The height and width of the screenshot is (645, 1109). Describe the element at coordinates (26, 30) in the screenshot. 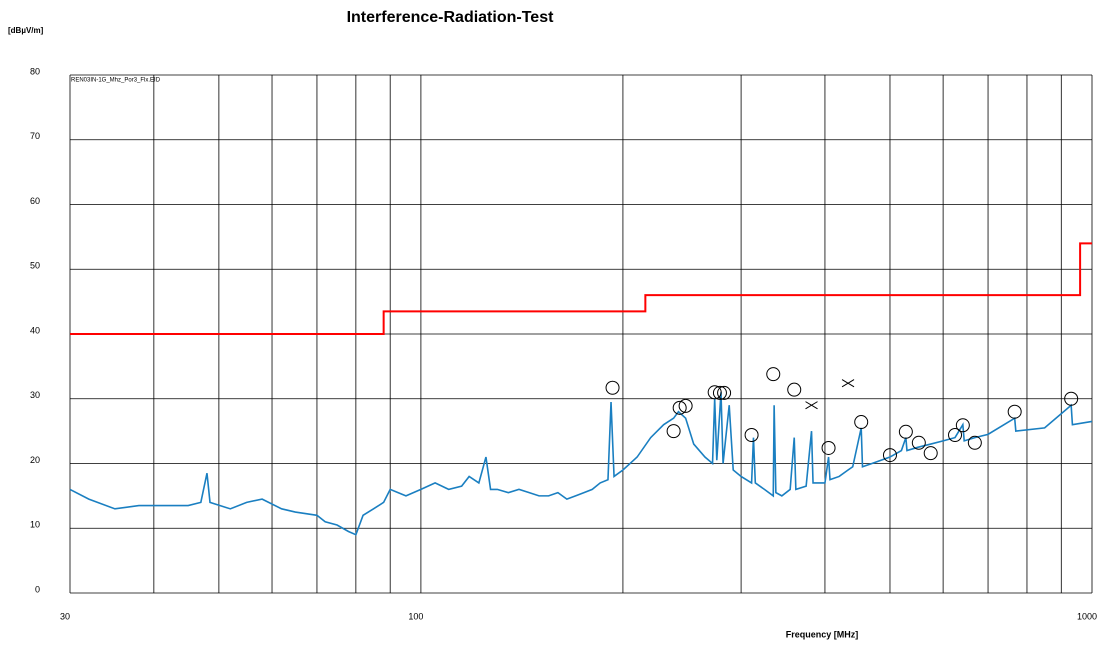

I see `y-axis-label: [dBµV/m]` at that location.